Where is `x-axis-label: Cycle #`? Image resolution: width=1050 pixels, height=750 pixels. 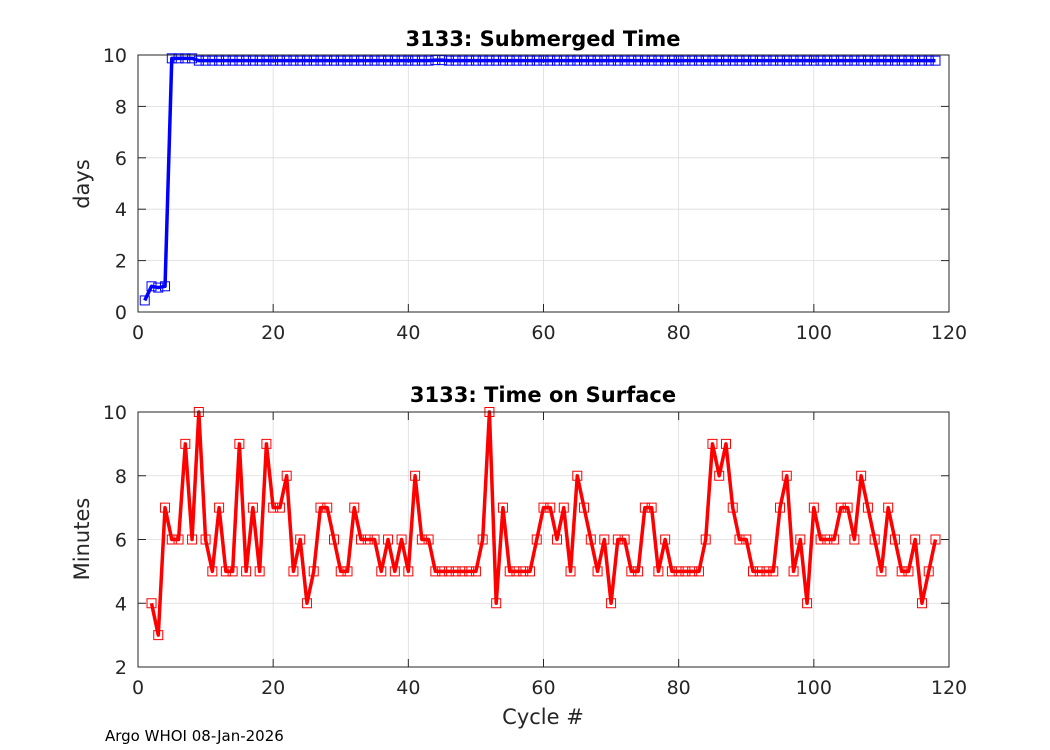
x-axis-label: Cycle # is located at coordinates (543, 717).